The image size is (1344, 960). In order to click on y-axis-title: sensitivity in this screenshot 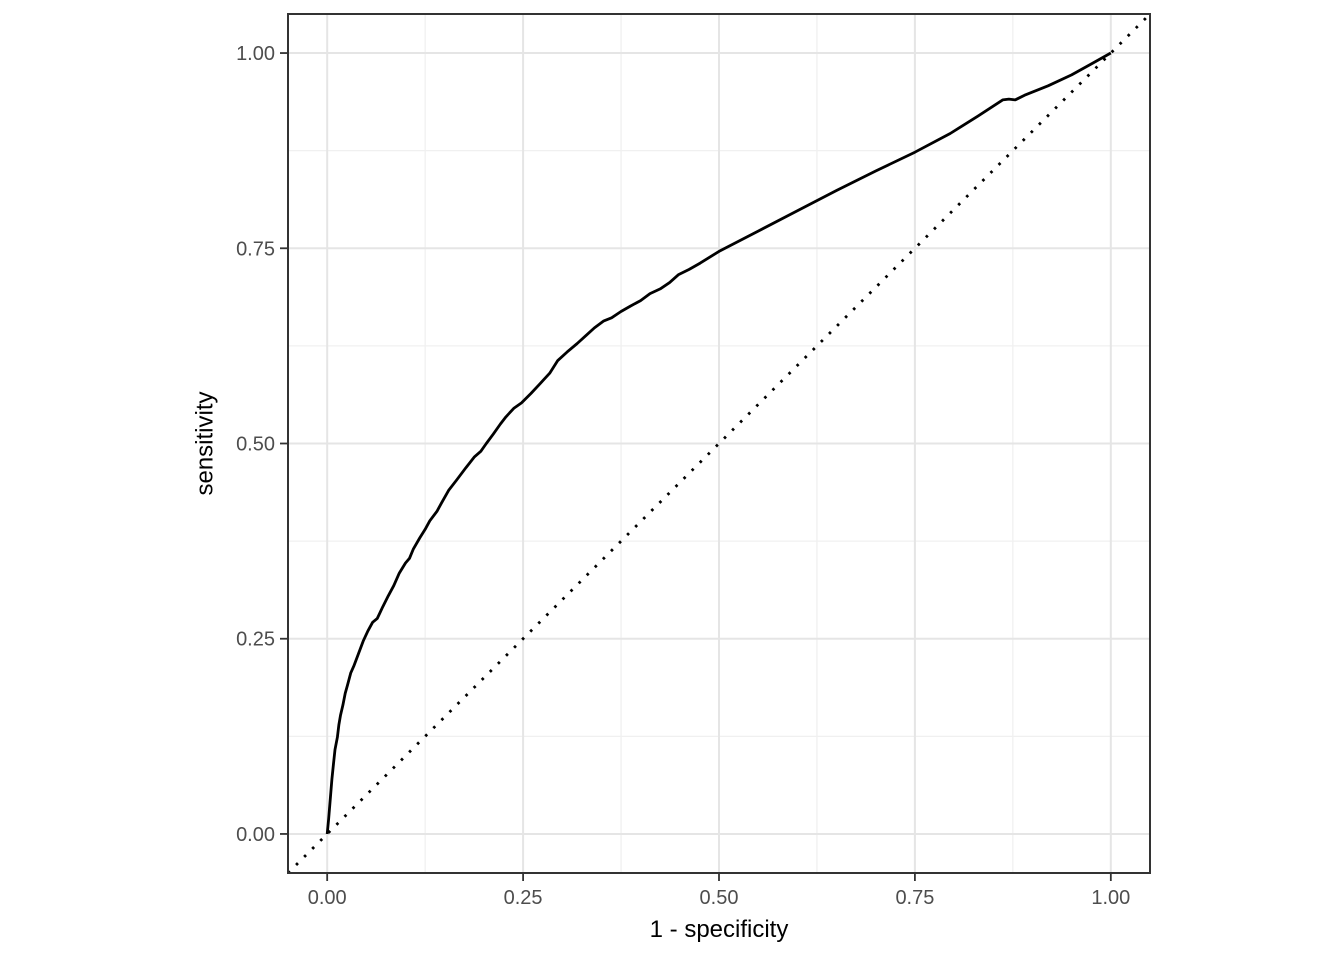, I will do `click(205, 443)`.